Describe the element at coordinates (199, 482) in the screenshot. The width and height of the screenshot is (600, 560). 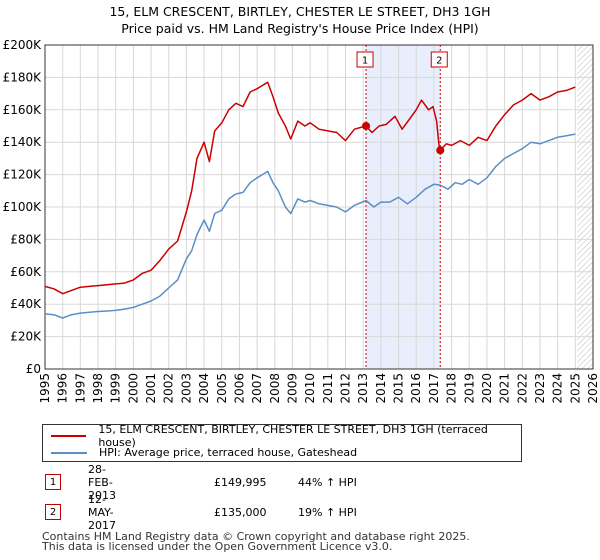
I see `transaction-row: 1 28-FEB-2013 £149,995 44% ↑ HPI` at that location.